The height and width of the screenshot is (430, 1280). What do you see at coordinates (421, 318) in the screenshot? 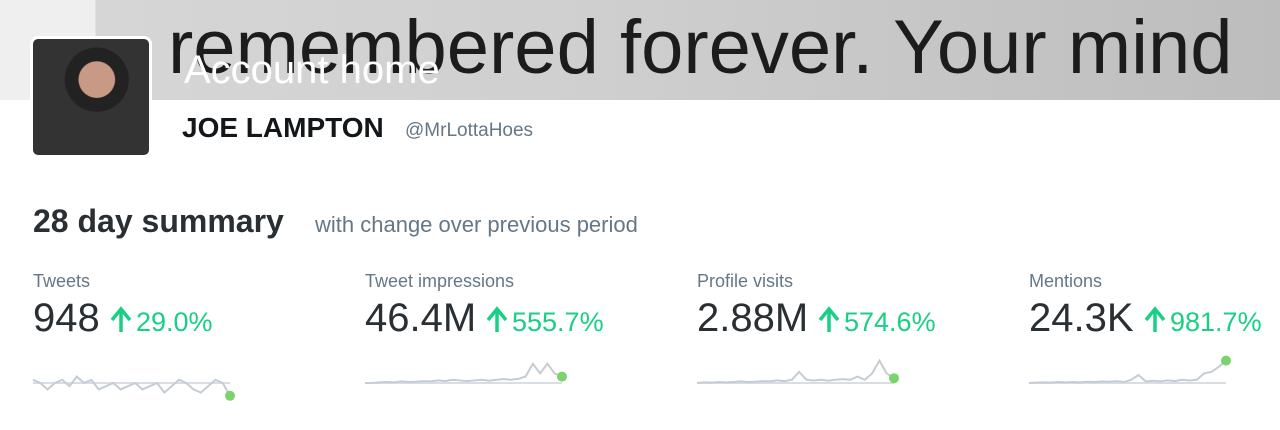
I see `stat-value: 46.4M` at bounding box center [421, 318].